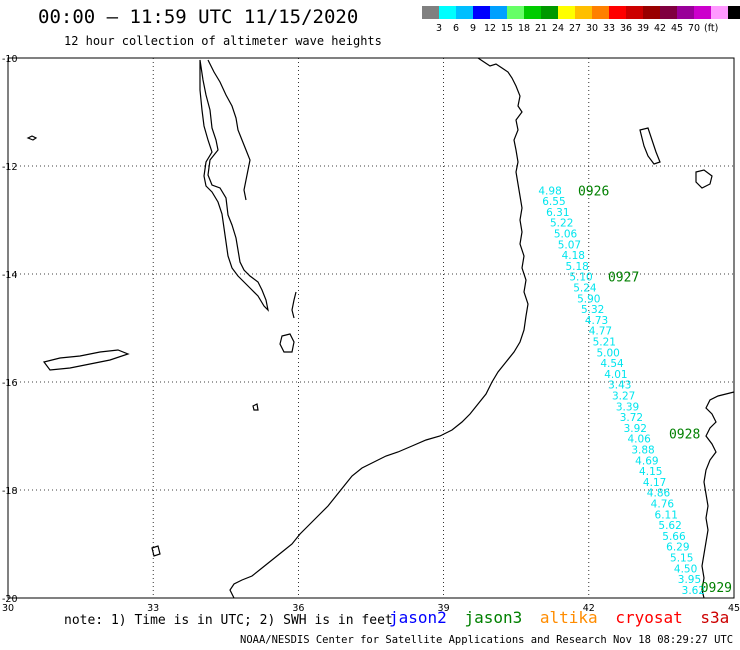 The height and width of the screenshot is (650, 740). What do you see at coordinates (596, 321) in the screenshot?
I see `wave-height-value: 4.73` at bounding box center [596, 321].